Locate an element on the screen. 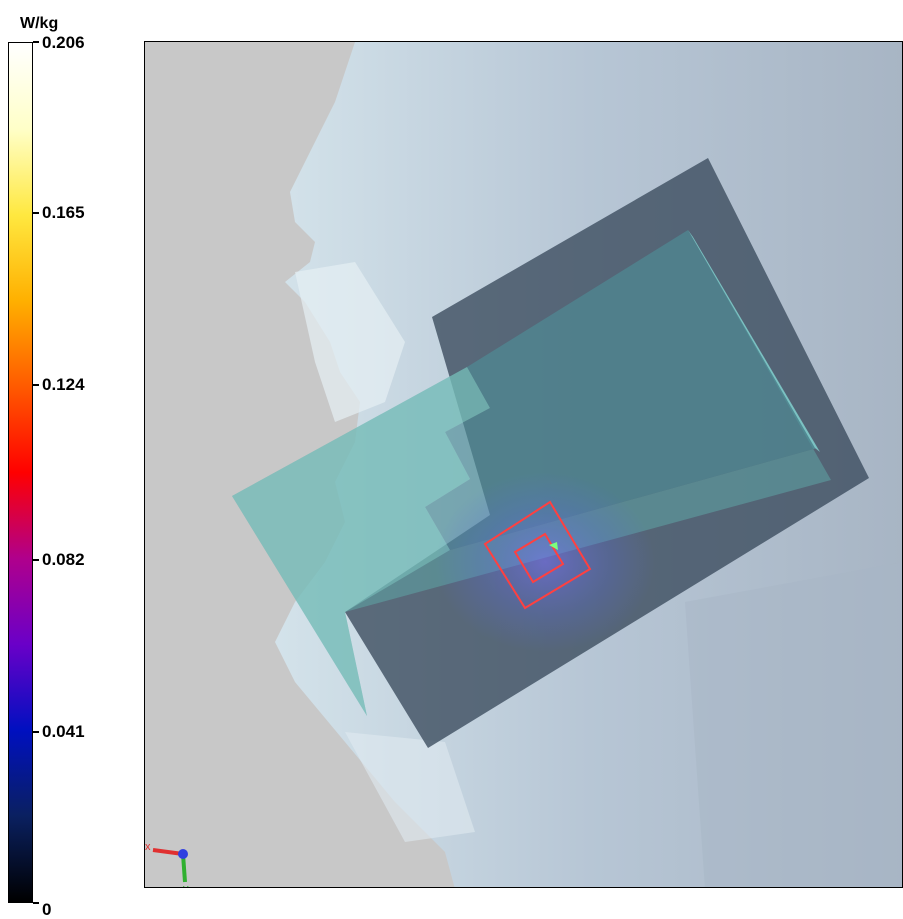 This screenshot has width=903, height=919. zoom-scan-outer is located at coordinates (537, 555).